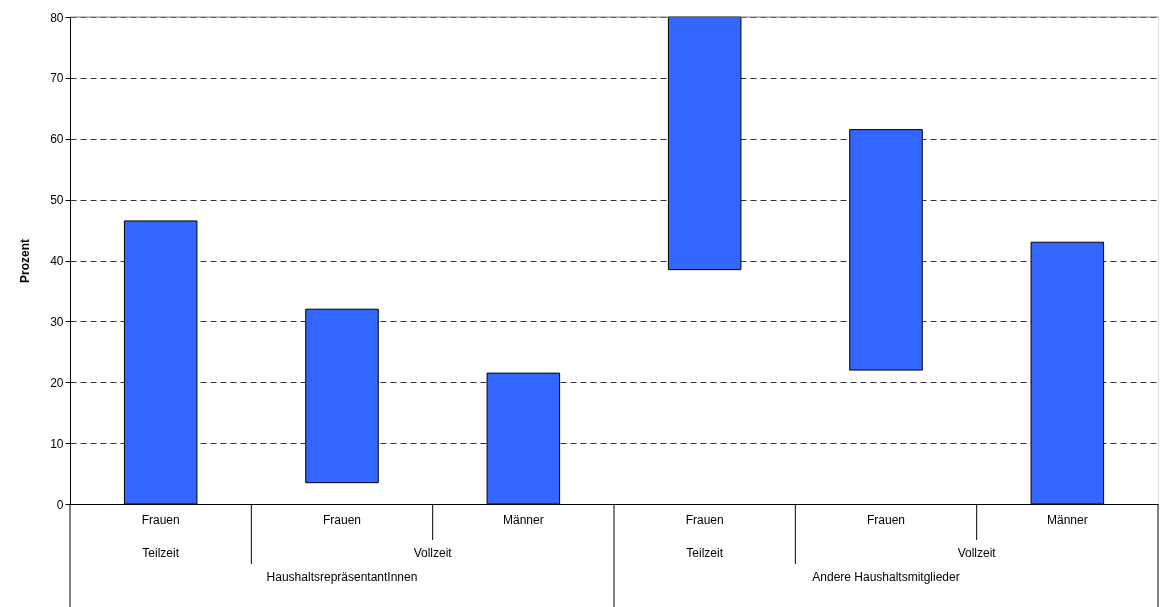 This screenshot has height=607, width=1160. Describe the element at coordinates (25, 261) in the screenshot. I see `y-axis-title: Prozent` at that location.